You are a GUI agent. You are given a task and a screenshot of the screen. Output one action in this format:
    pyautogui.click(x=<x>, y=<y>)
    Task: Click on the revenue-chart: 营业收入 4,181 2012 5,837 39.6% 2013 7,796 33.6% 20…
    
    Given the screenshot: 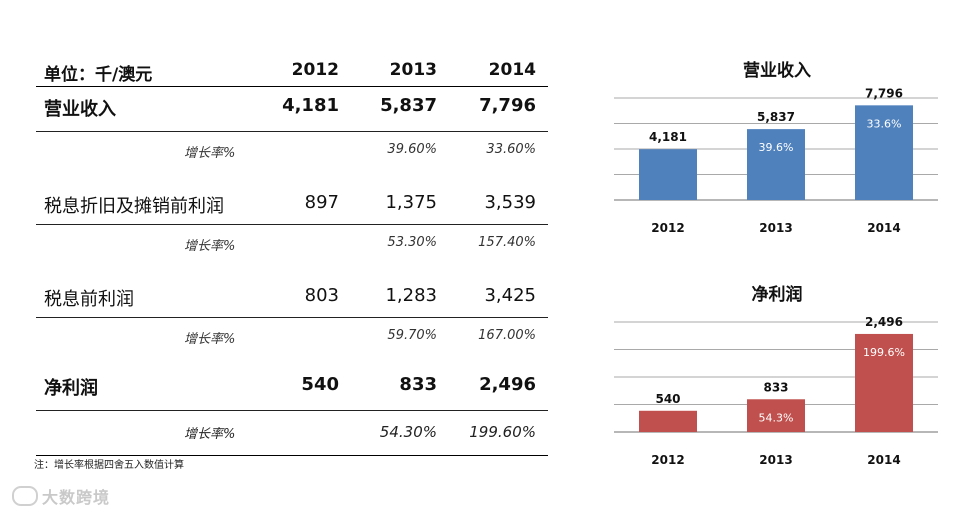 What is the action you would take?
    pyautogui.click(x=777, y=166)
    